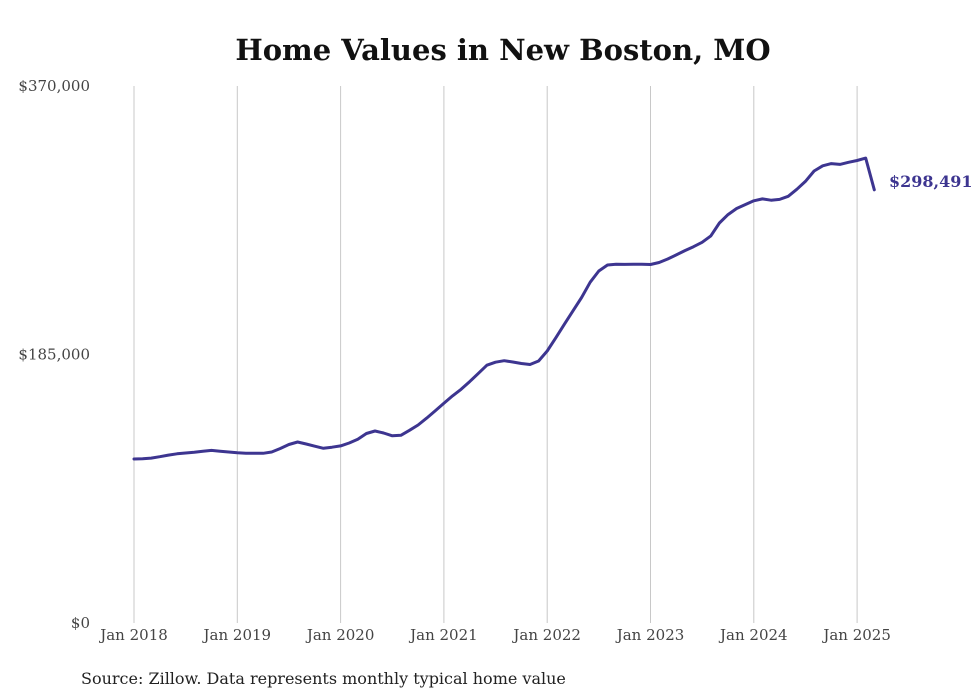 The width and height of the screenshot is (980, 699). What do you see at coordinates (443, 635) in the screenshot?
I see `x-tick-label: Jan 2021` at bounding box center [443, 635].